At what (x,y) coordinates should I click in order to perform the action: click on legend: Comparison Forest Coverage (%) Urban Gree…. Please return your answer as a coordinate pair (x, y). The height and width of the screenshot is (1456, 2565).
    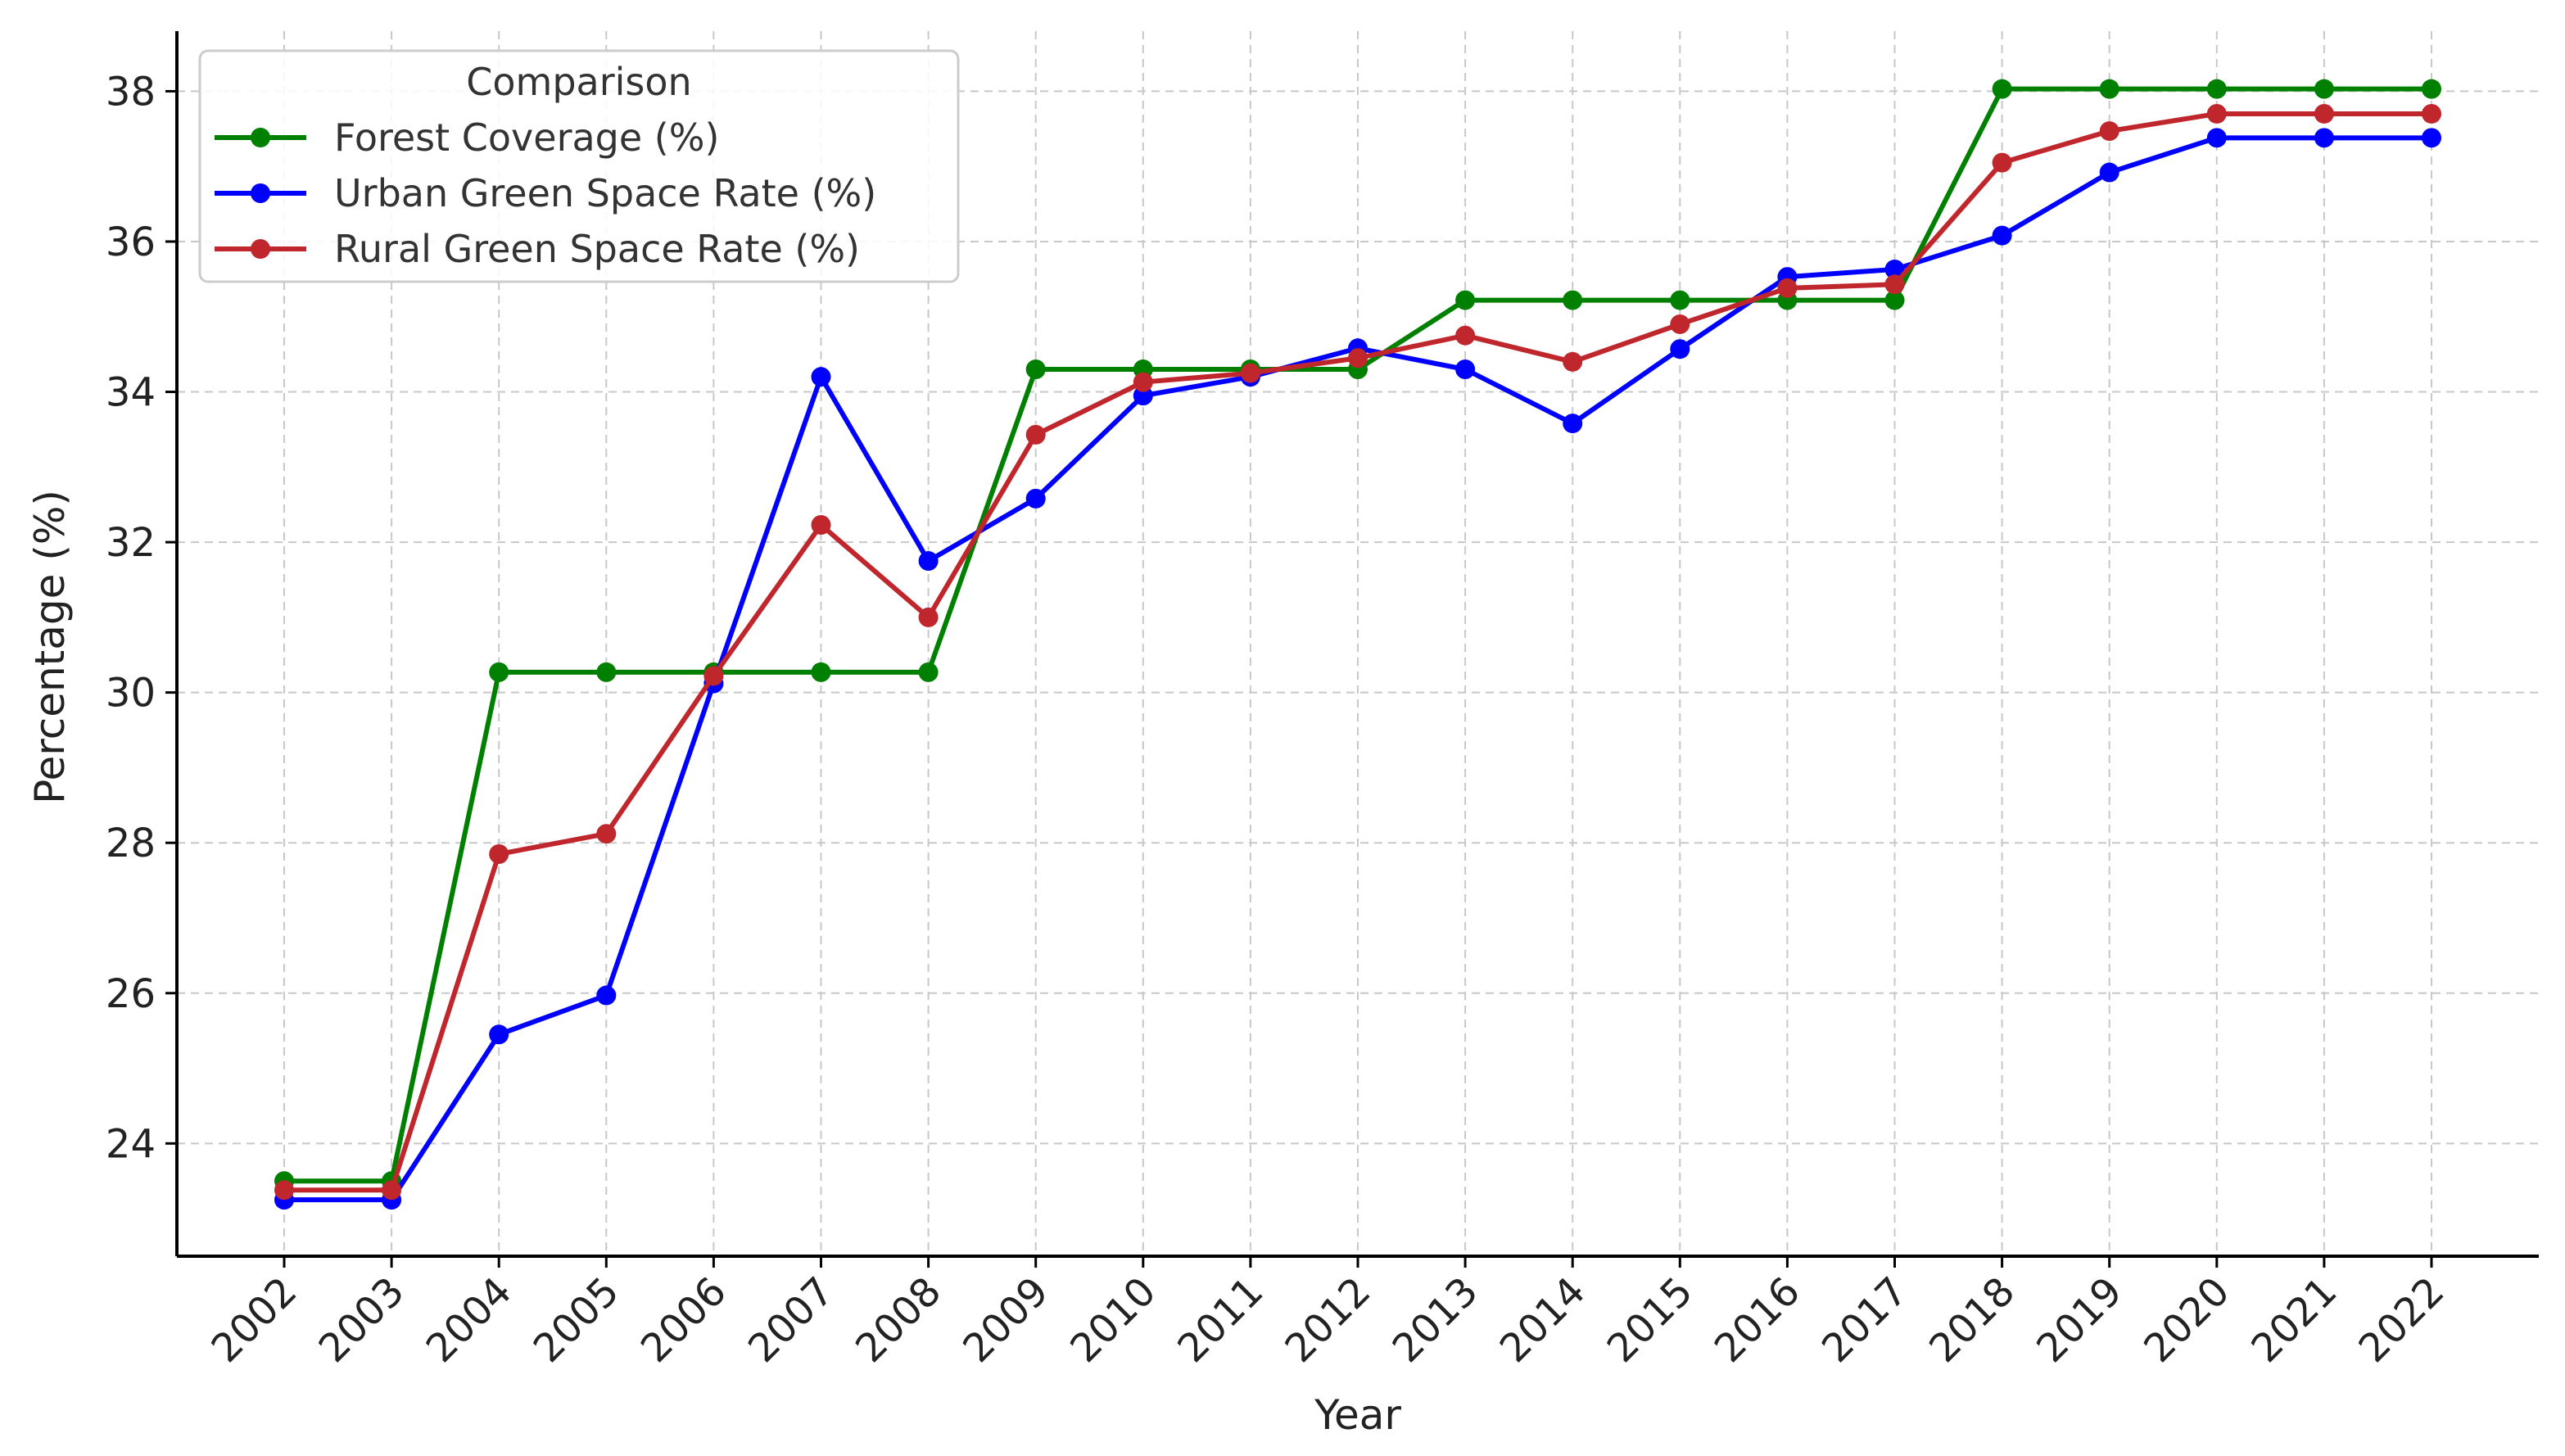
    Looking at the image, I should click on (579, 166).